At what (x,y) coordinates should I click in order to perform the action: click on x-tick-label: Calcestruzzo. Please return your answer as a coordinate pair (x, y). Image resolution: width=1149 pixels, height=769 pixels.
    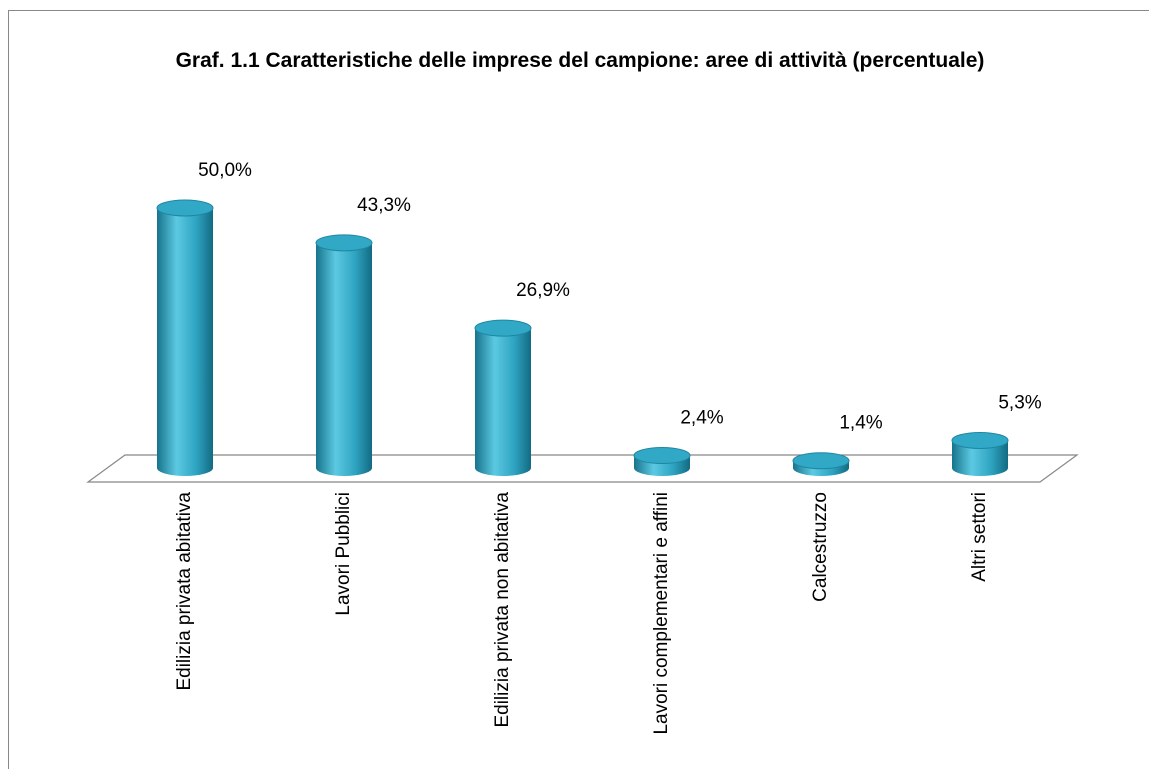
    Looking at the image, I should click on (820, 547).